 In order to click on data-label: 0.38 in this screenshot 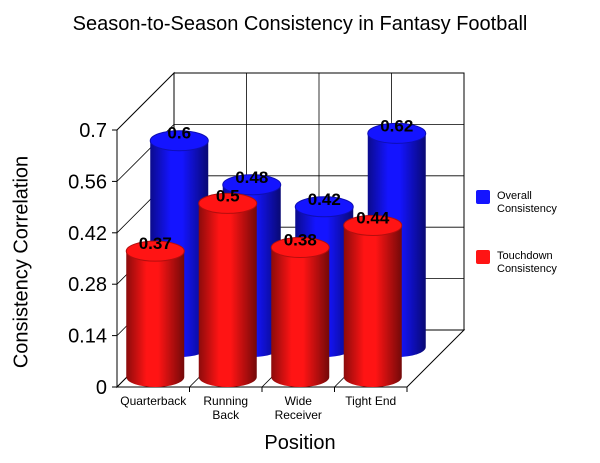, I will do `click(300, 239)`.